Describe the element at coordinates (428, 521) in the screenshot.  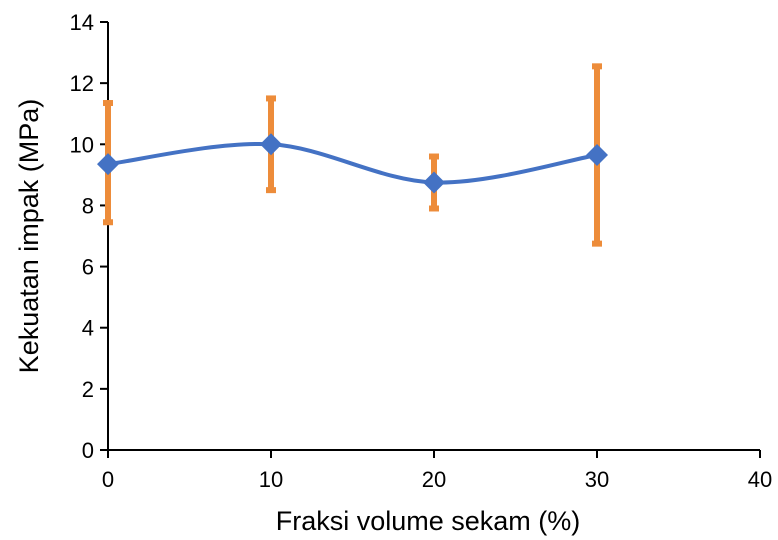
I see `x-axis-title: Fraksi volume sekam (%)` at that location.